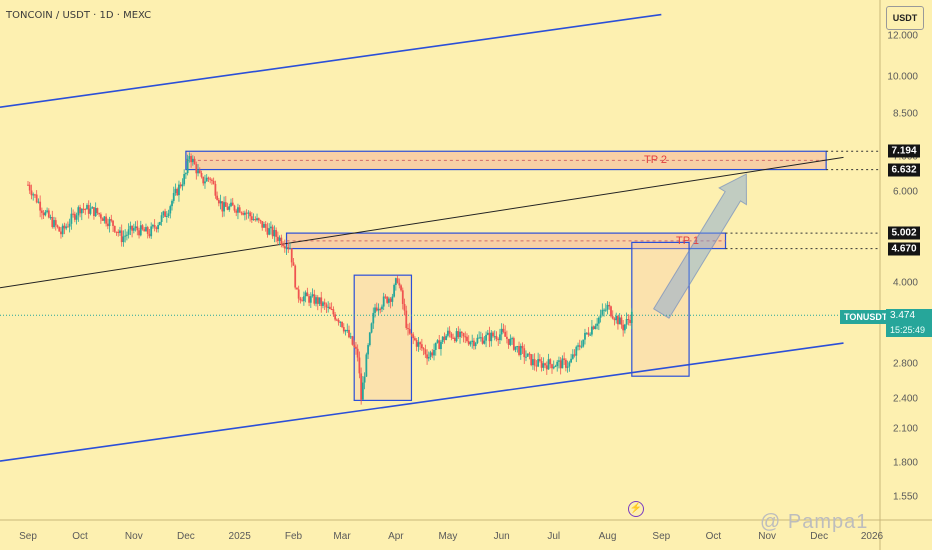 This screenshot has height=550, width=932. I want to click on y-tick-label: 4.000, so click(905, 283).